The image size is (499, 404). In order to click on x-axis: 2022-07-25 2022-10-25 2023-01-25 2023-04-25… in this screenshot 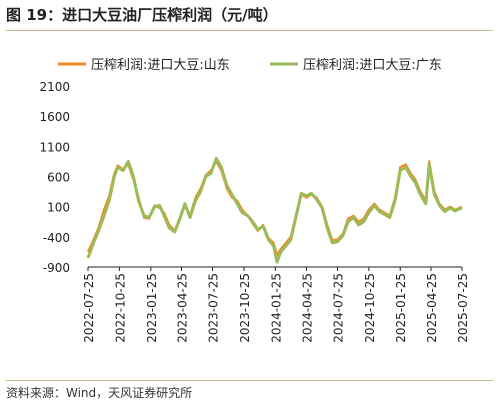, I will do `click(276, 304)`.